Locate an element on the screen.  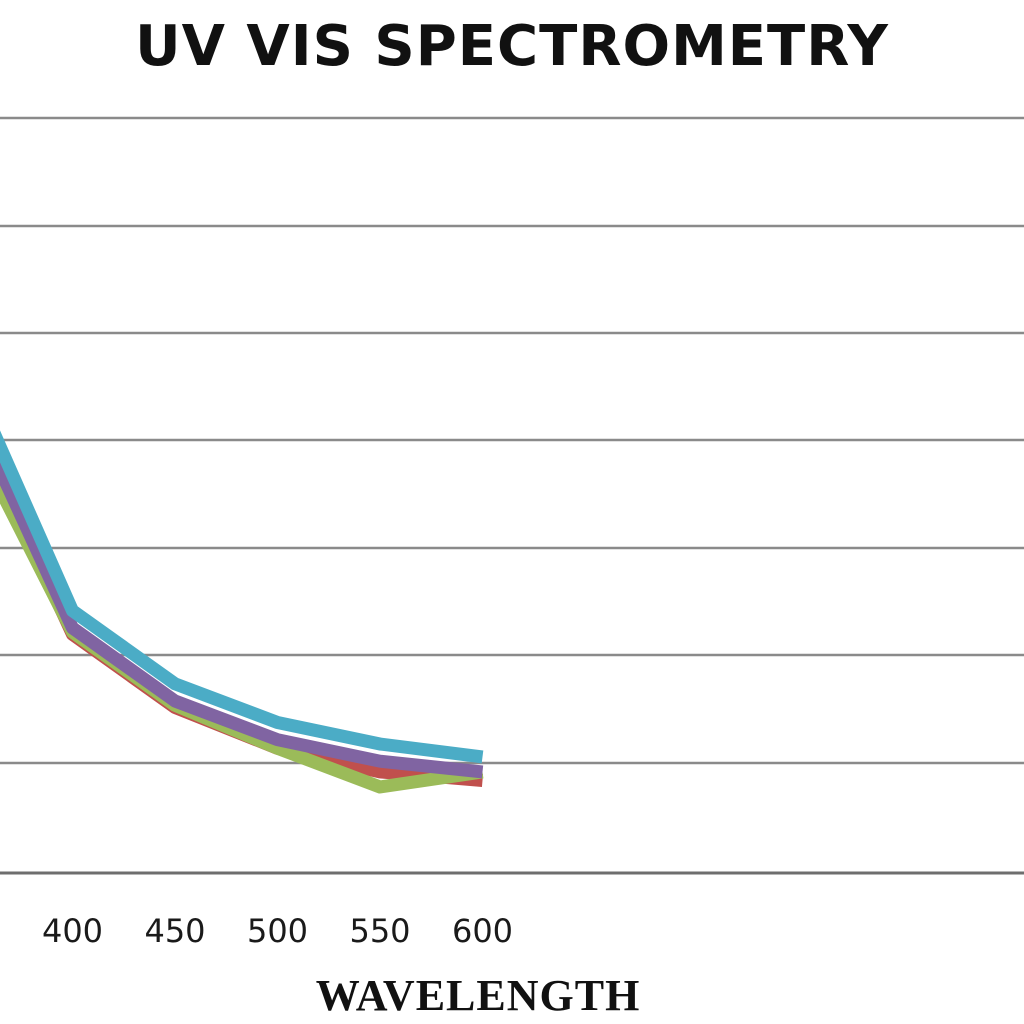
x-axis-title: WAVELENGTH is located at coordinates (478, 995).